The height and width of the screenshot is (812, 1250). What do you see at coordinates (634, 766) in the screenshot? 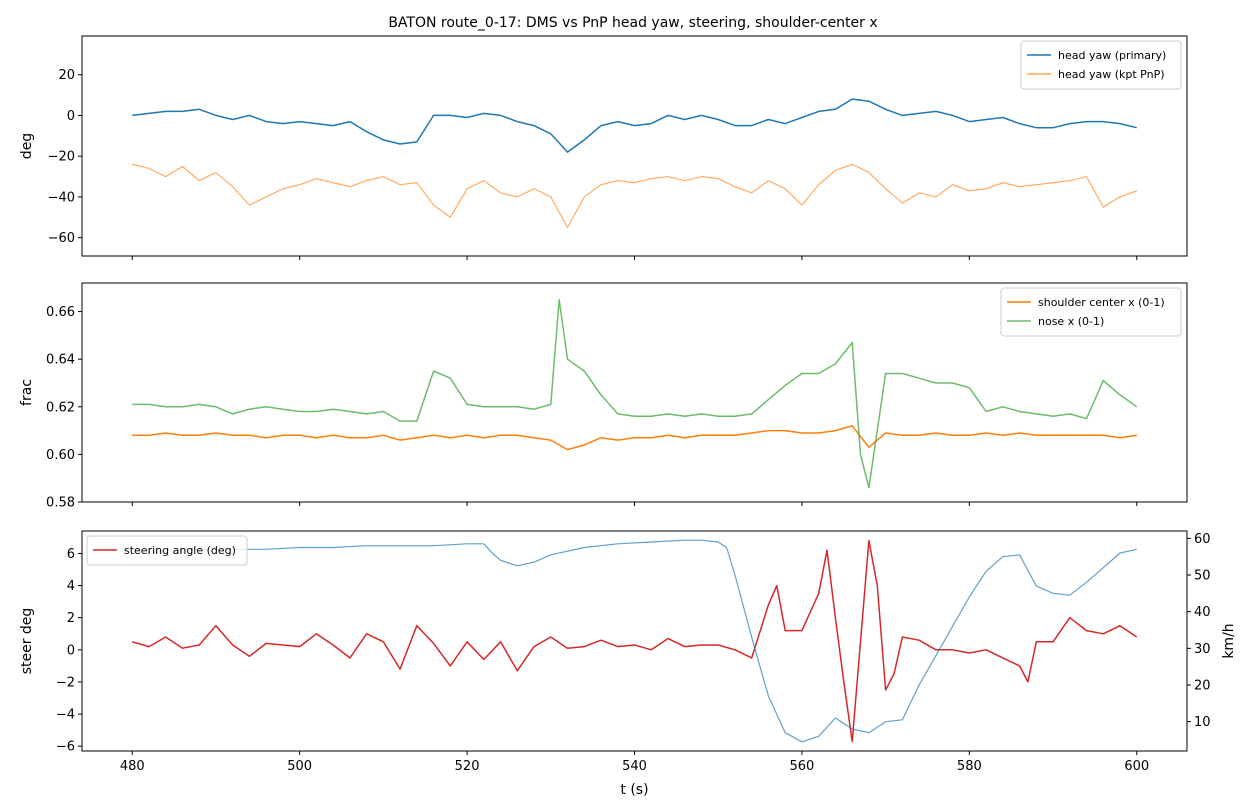
I see `x-tick-label: 540` at bounding box center [634, 766].